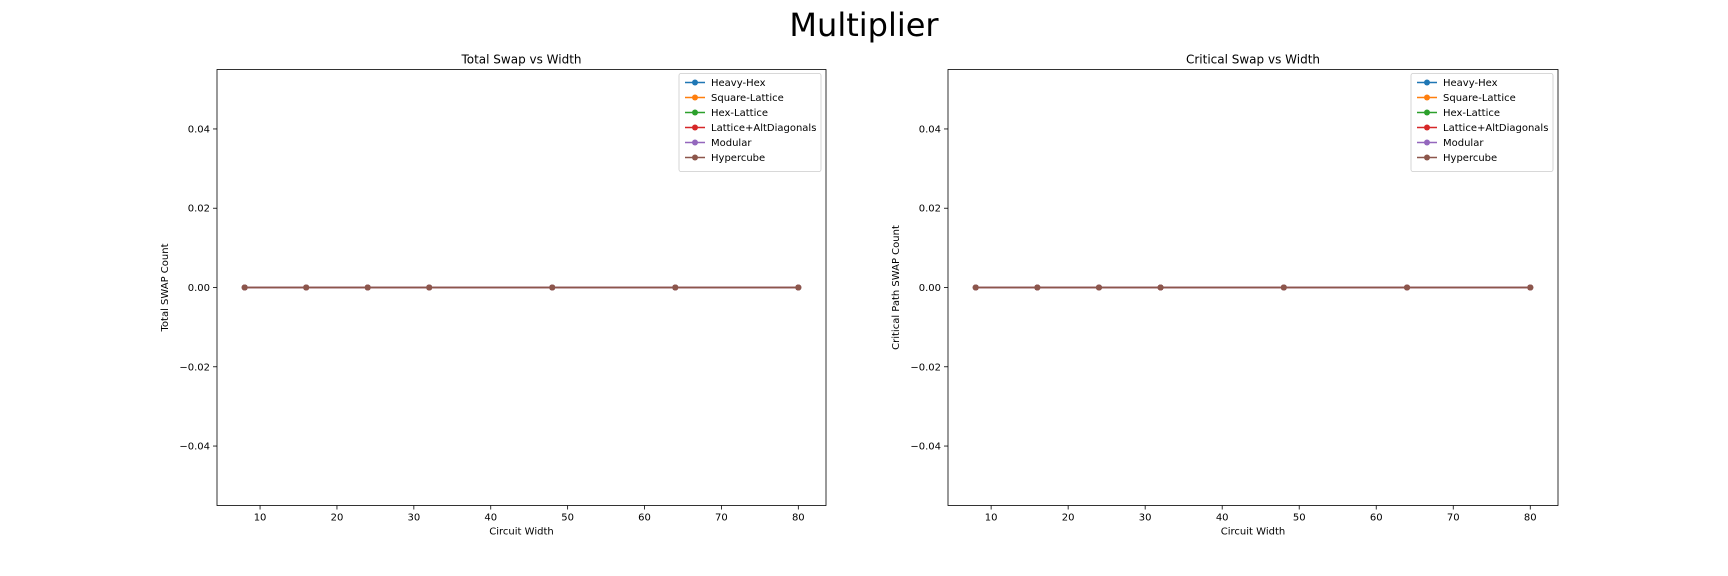  Describe the element at coordinates (1253, 60) in the screenshot. I see `chart-title: Critical Swap vs Width` at that location.